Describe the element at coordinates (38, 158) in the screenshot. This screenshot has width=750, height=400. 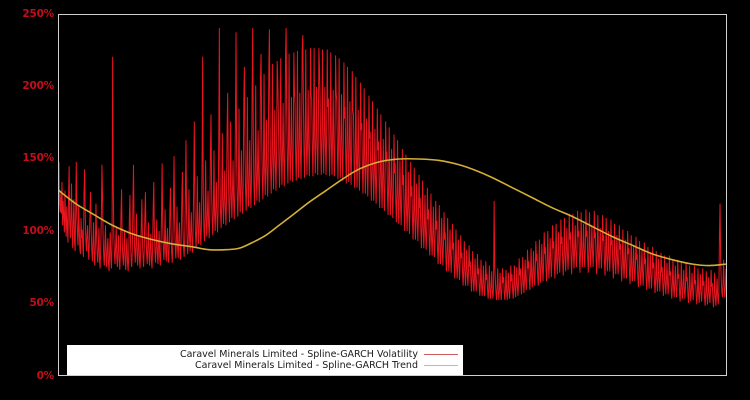
I see `y-tick-label-150: 150%` at that location.